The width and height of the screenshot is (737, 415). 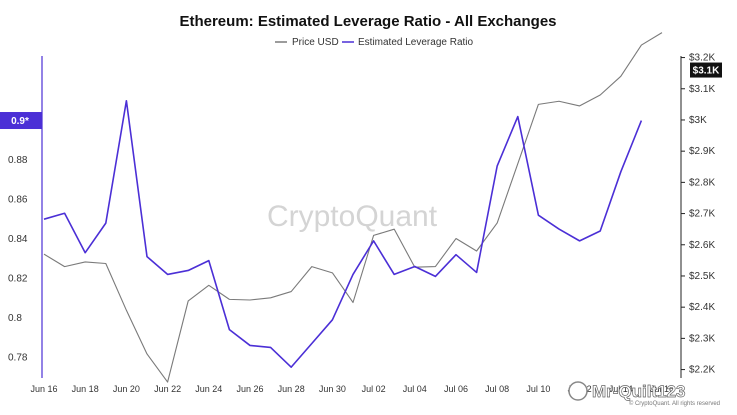 What do you see at coordinates (15, 318) in the screenshot?
I see `y-left-tick-label: 0.8` at bounding box center [15, 318].